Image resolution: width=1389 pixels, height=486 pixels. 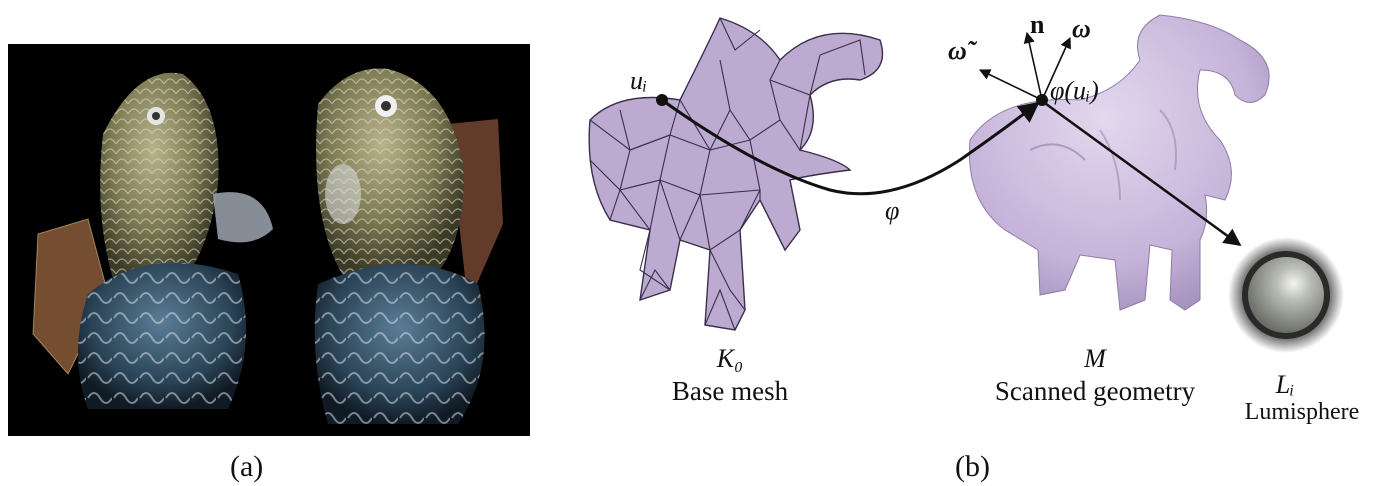 I want to click on fish-right, so click(x=408, y=246).